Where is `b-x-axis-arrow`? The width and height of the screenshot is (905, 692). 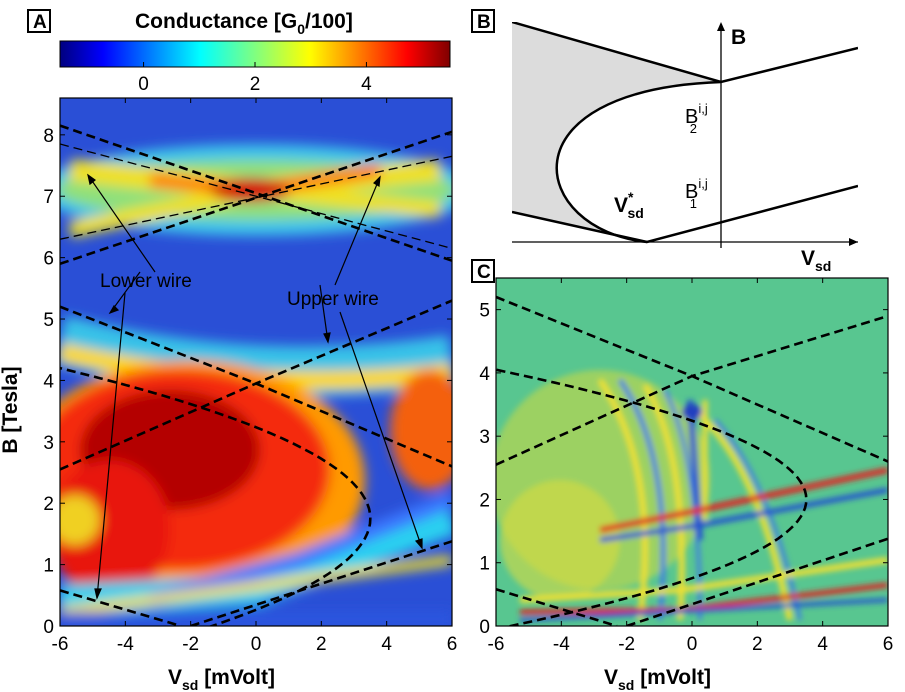
b-x-axis-arrow is located at coordinates (853, 242).